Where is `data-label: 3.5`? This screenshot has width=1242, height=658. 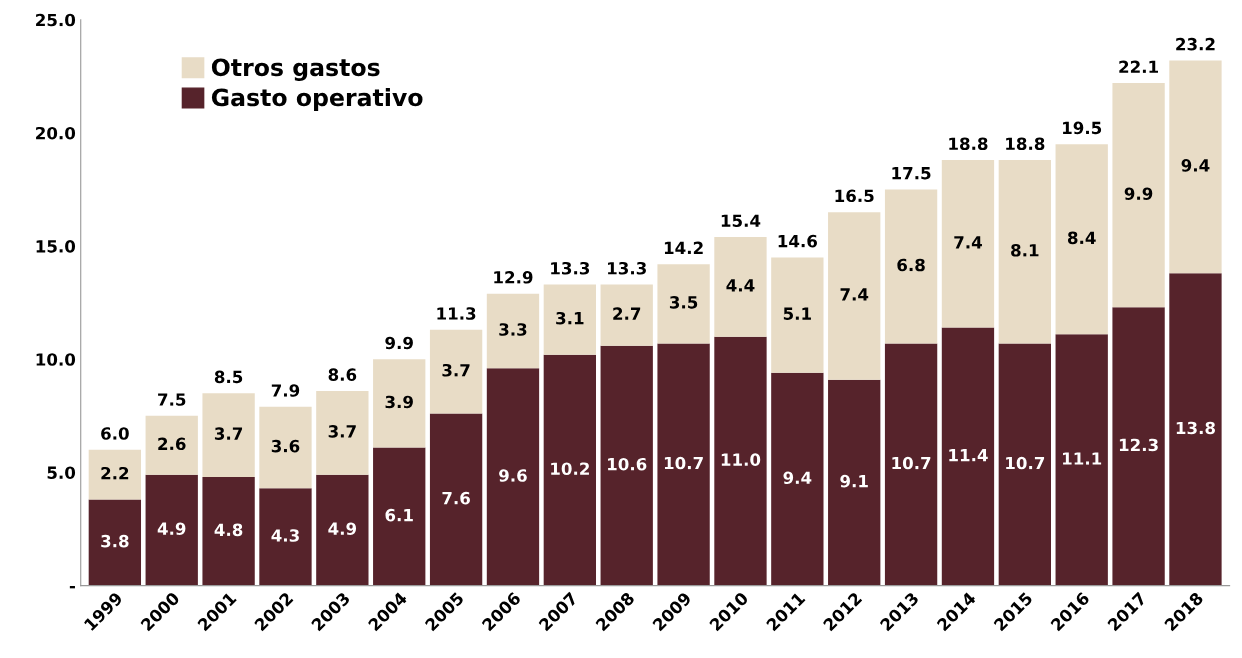 data-label: 3.5 is located at coordinates (683, 302).